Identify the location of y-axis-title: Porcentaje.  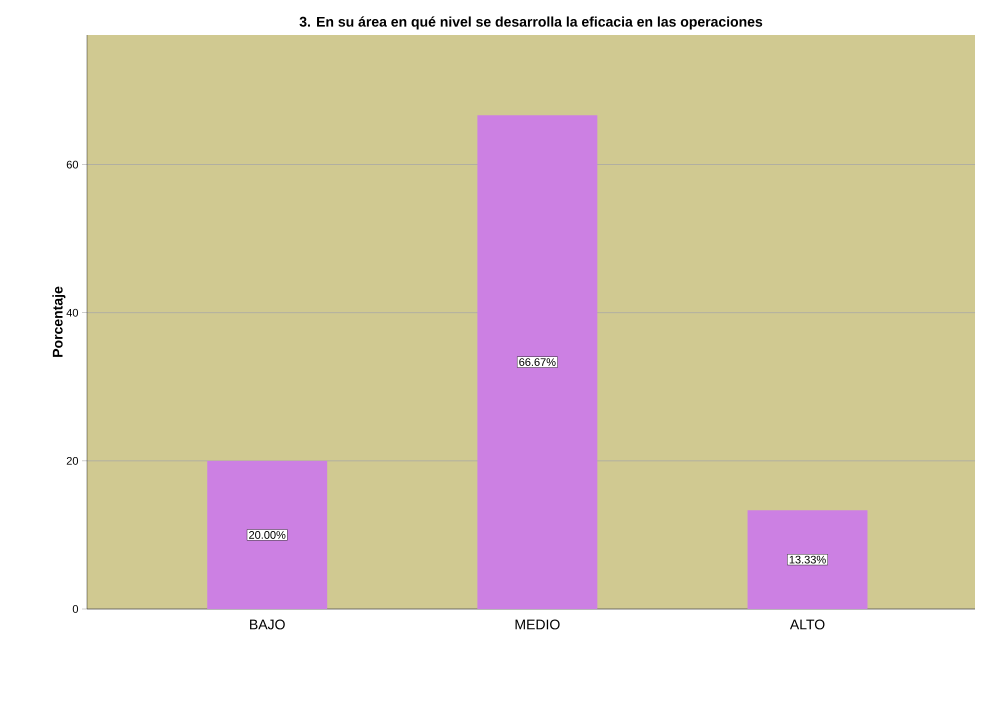
(59, 321).